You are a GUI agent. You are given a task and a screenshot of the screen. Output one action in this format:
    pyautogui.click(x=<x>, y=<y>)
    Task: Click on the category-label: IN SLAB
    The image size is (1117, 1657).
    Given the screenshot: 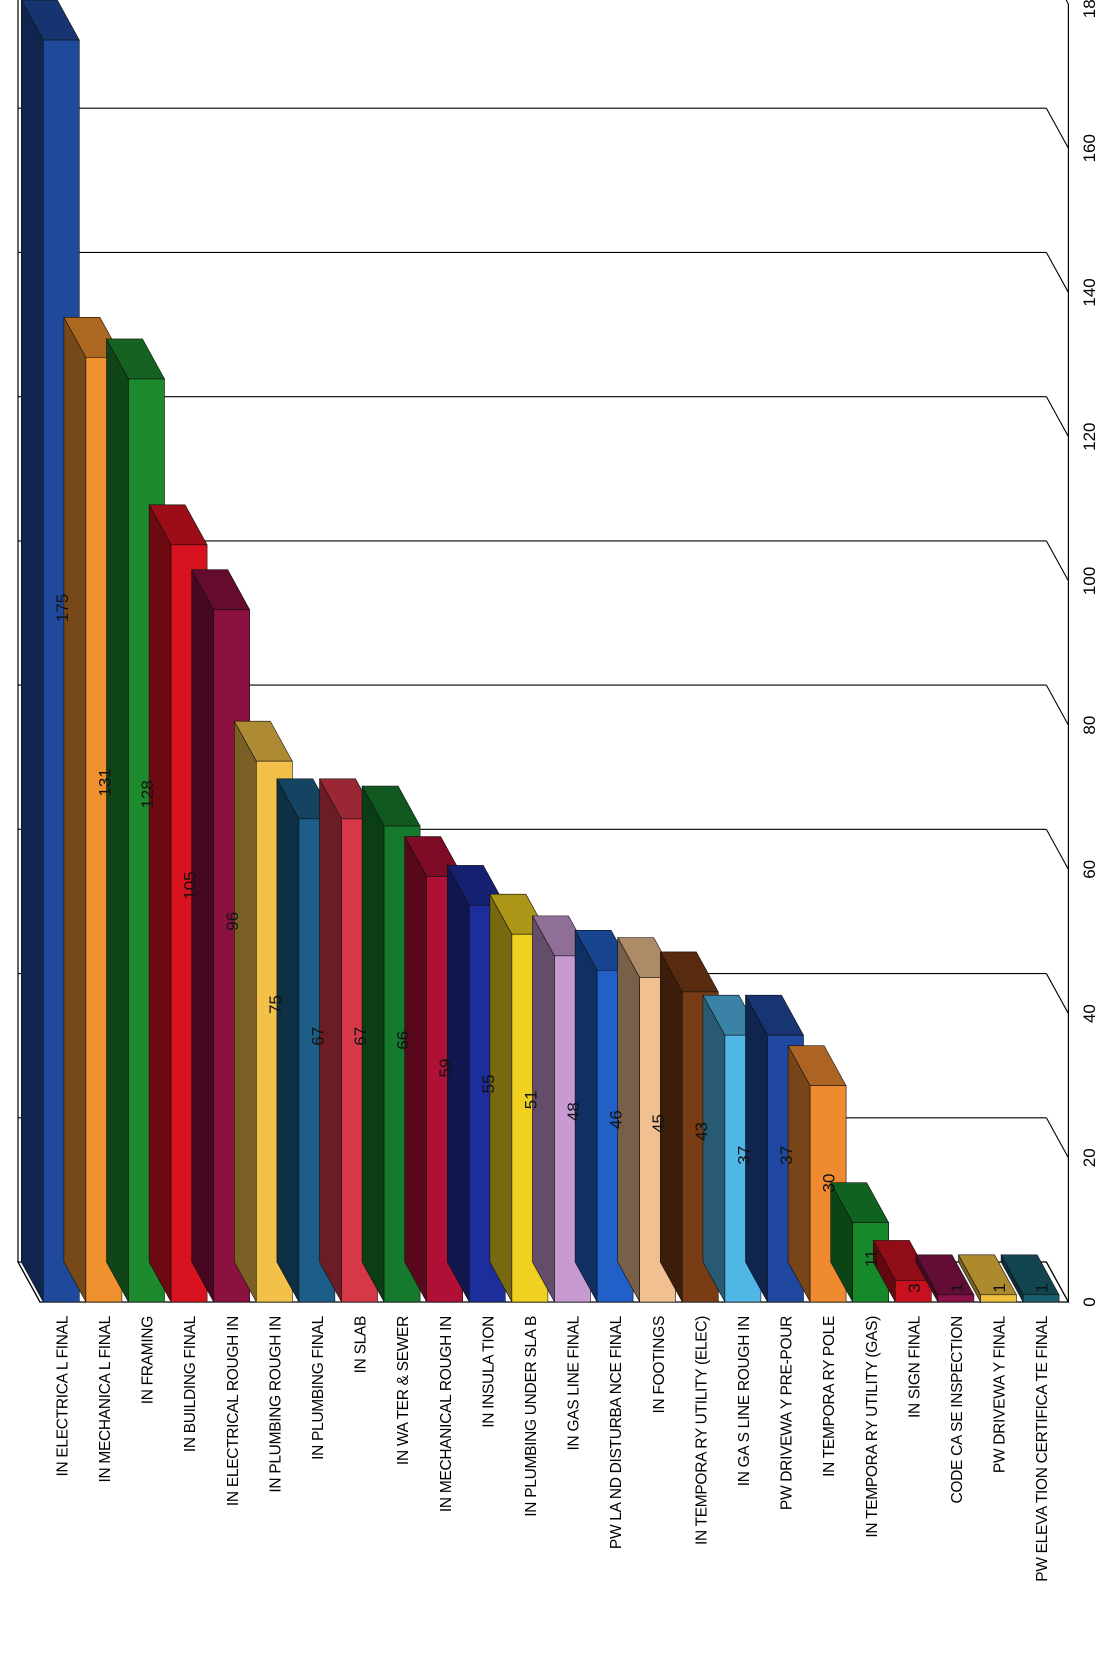 What is the action you would take?
    pyautogui.click(x=361, y=1344)
    